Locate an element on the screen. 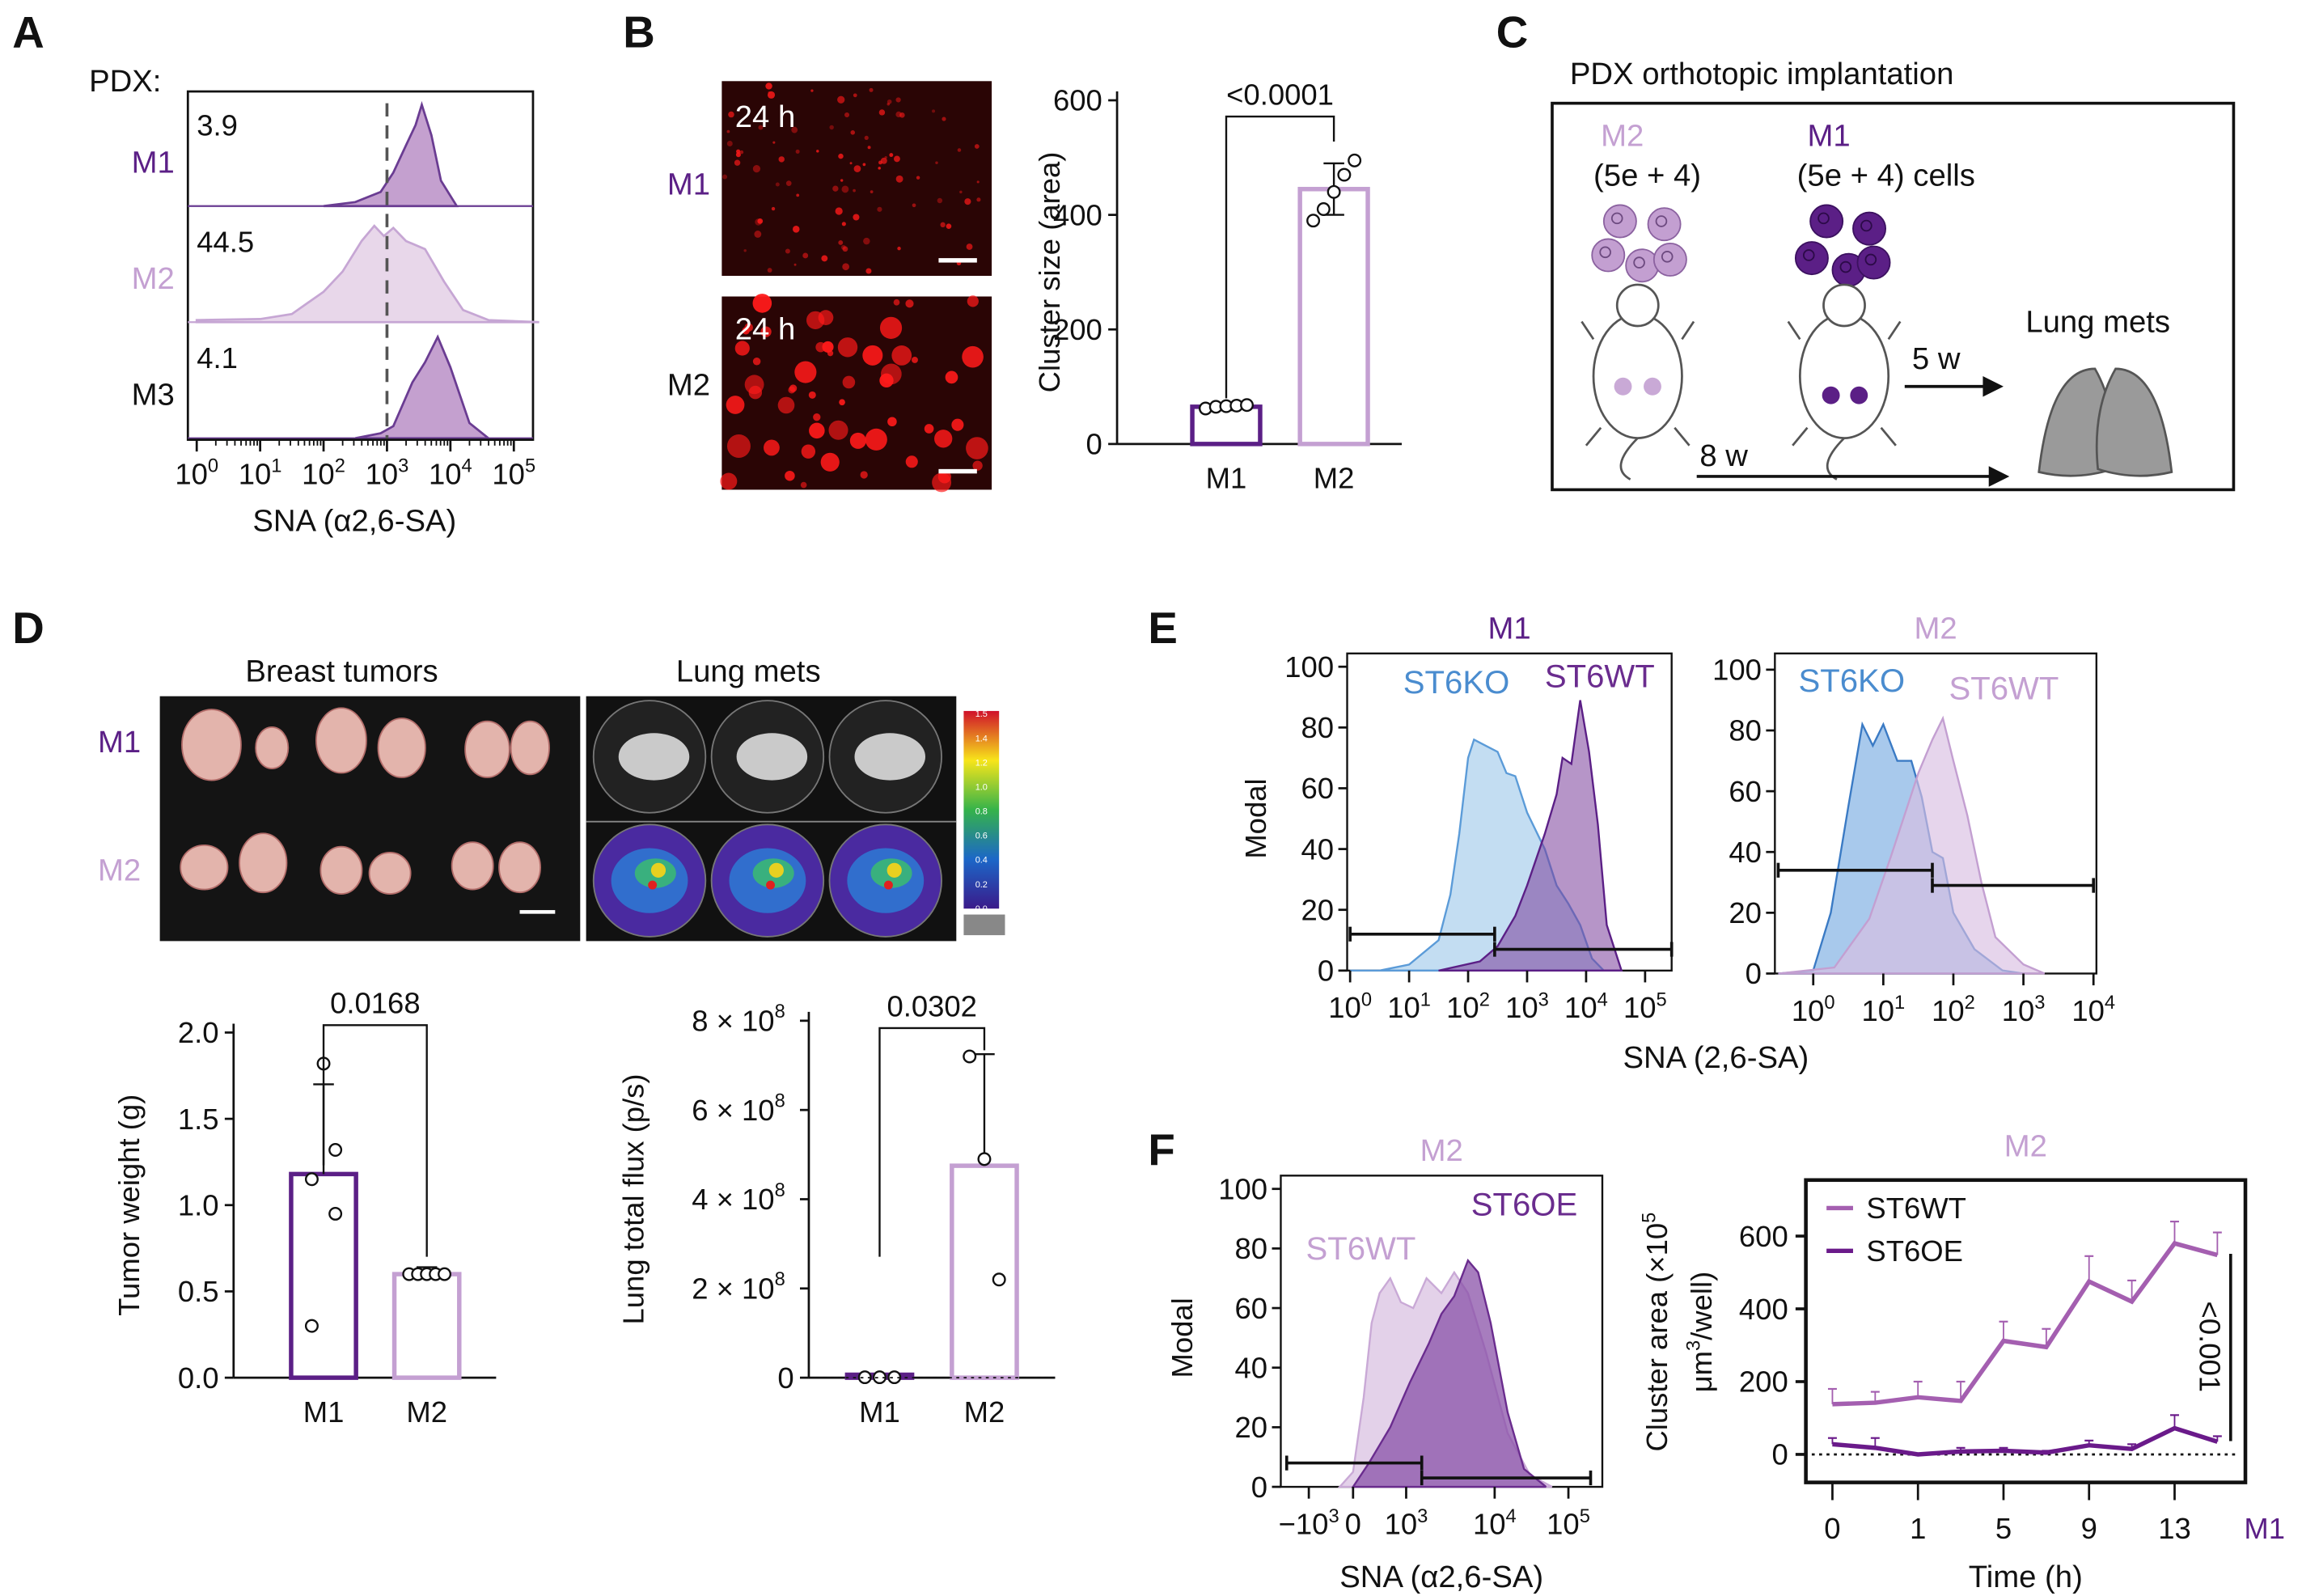 Image resolution: width=2302 pixels, height=1596 pixels. x-tick-label: 10⁵ is located at coordinates (1645, 1008).